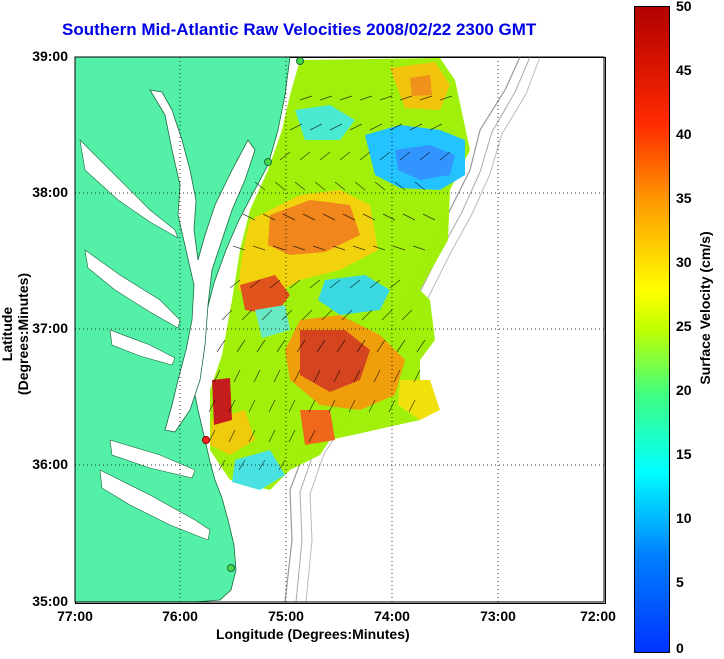  I want to click on colorbar-tick: 5, so click(680, 582).